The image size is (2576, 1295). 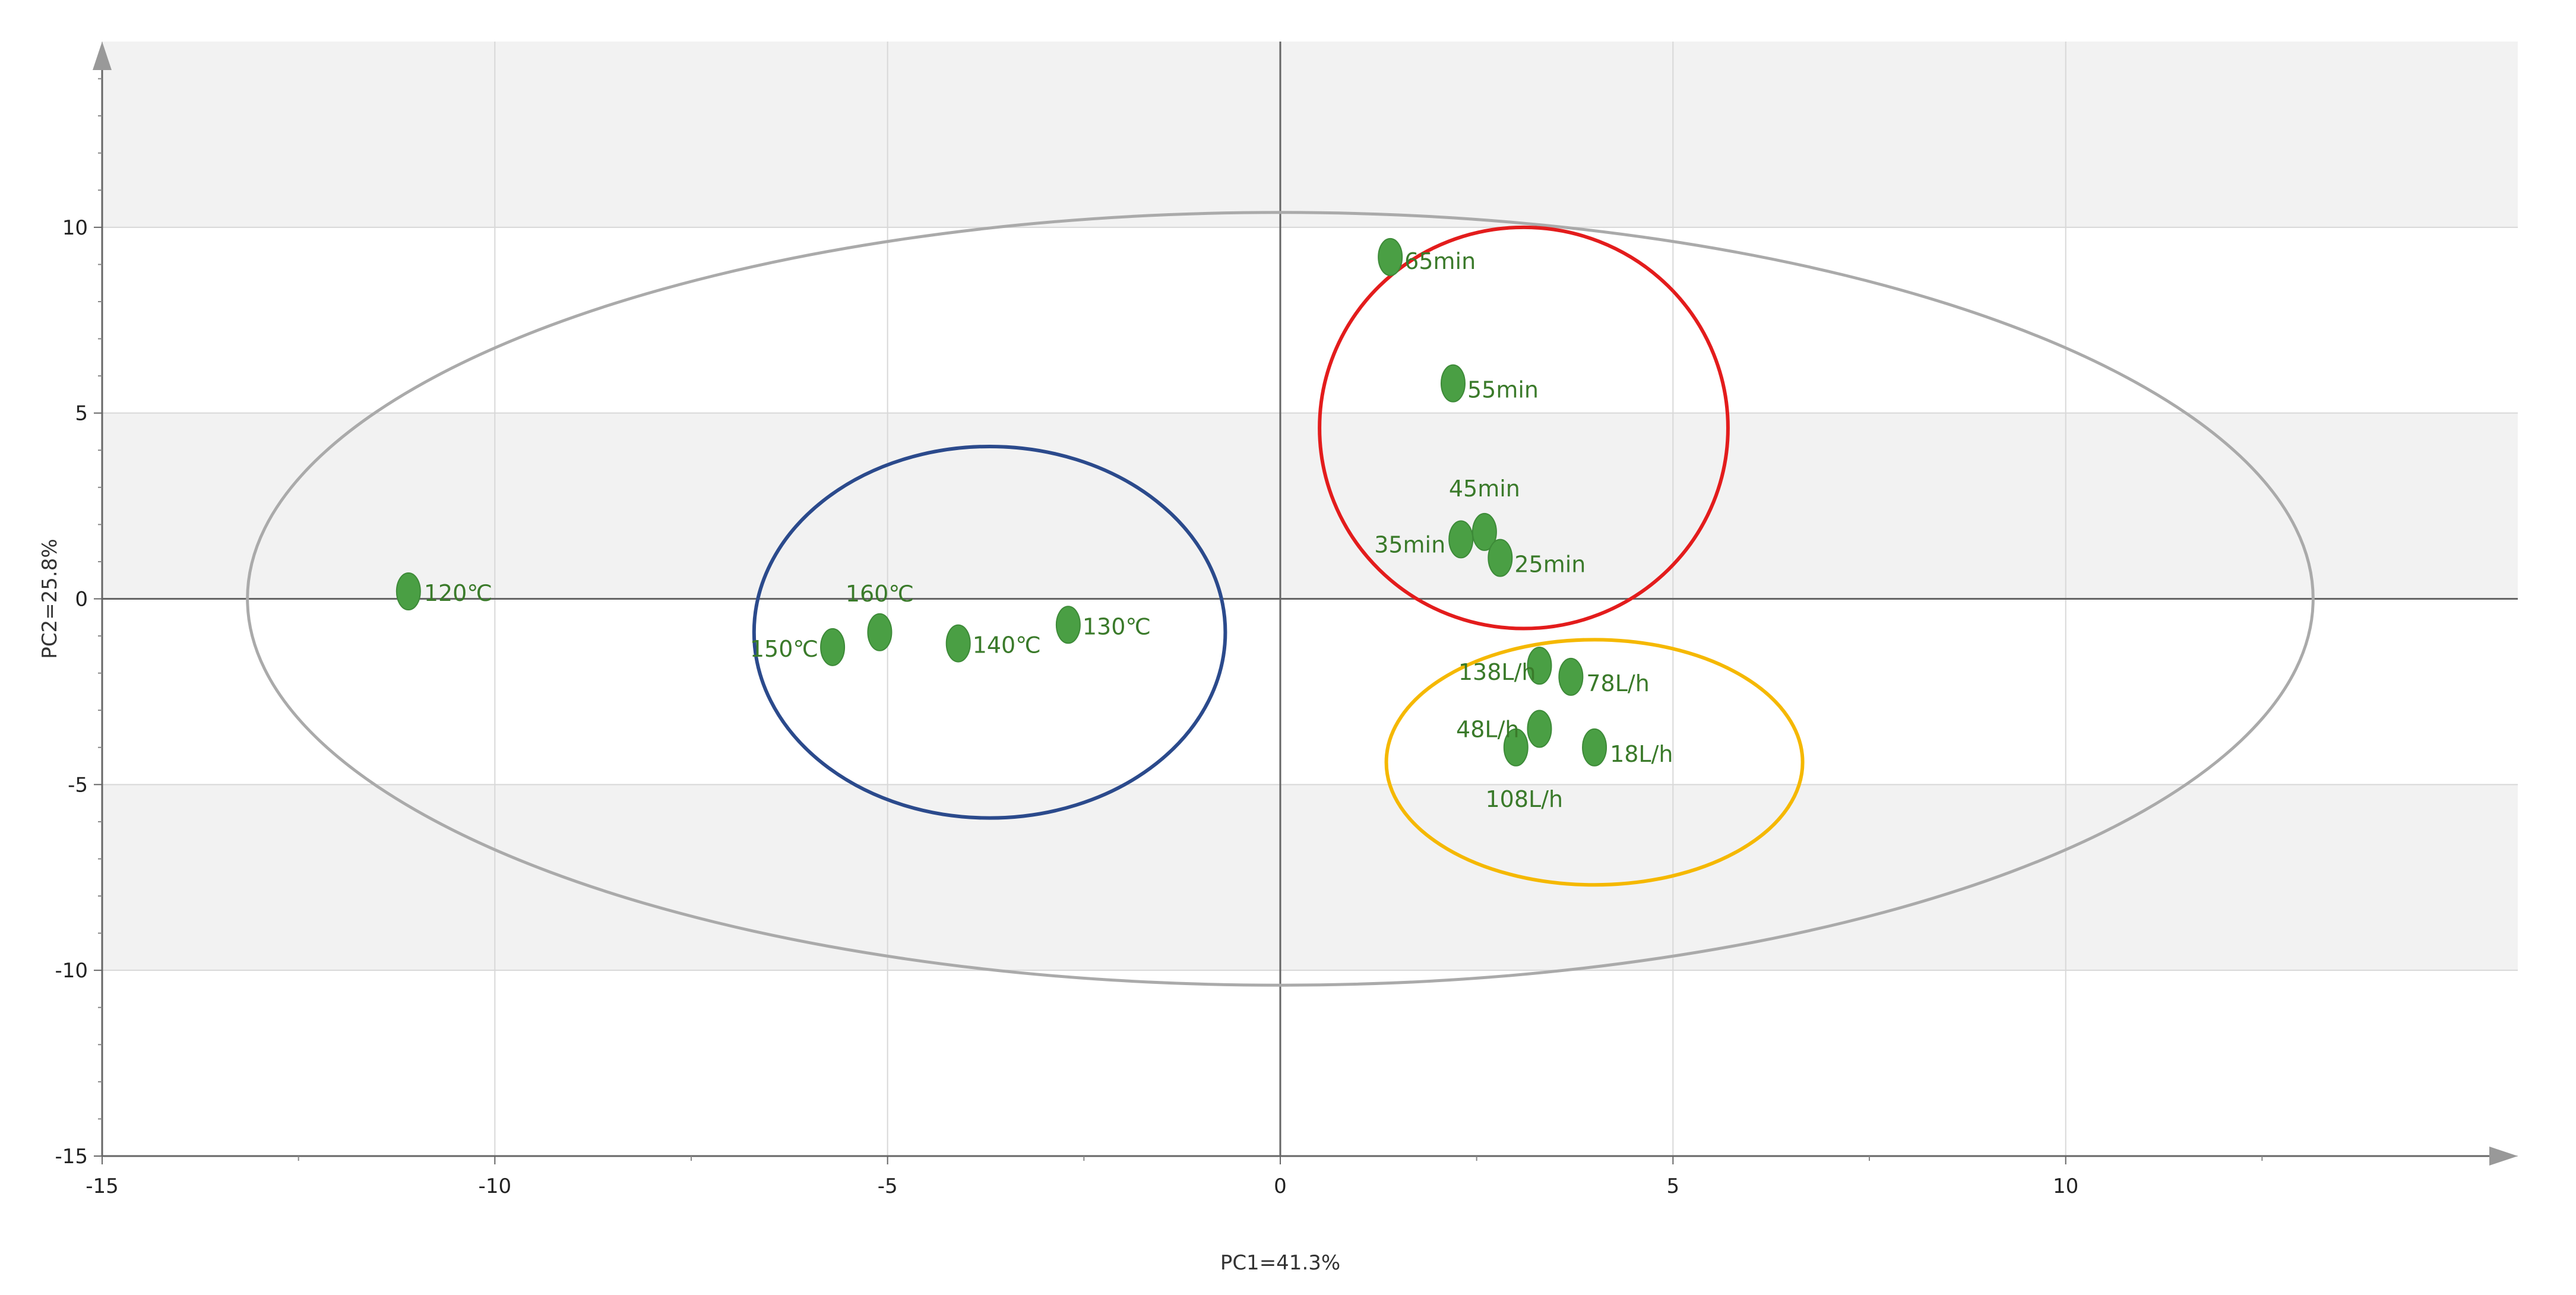 I want to click on point-label: 130℃, so click(x=1117, y=626).